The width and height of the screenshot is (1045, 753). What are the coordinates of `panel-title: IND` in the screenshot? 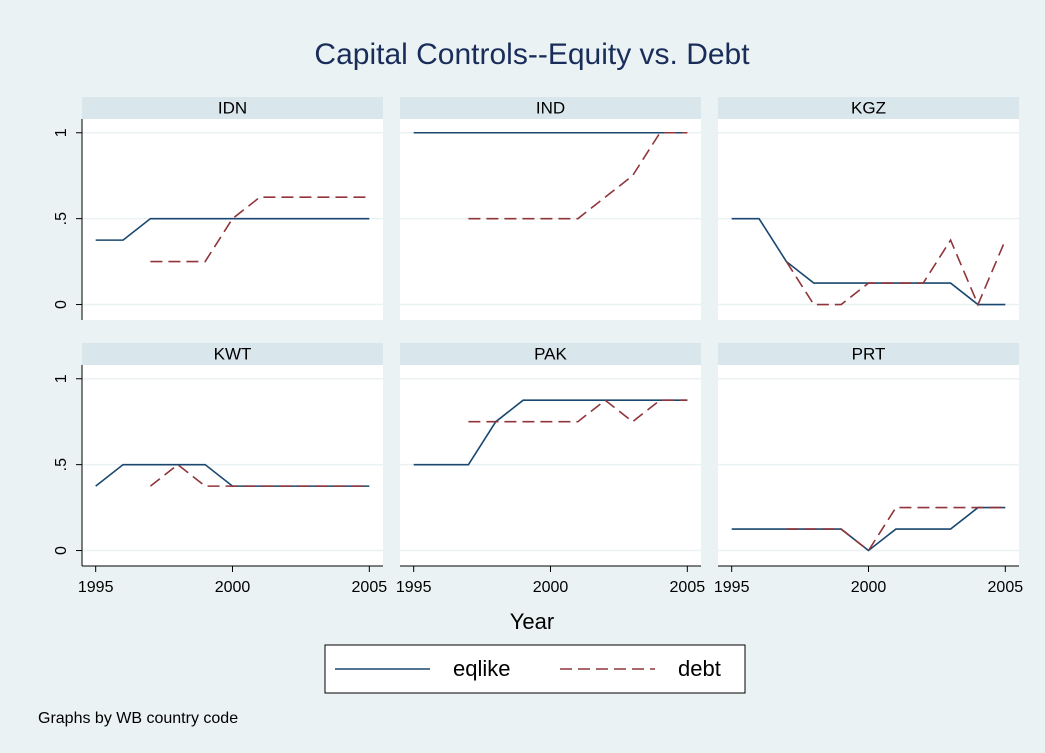 It's located at (550, 107).